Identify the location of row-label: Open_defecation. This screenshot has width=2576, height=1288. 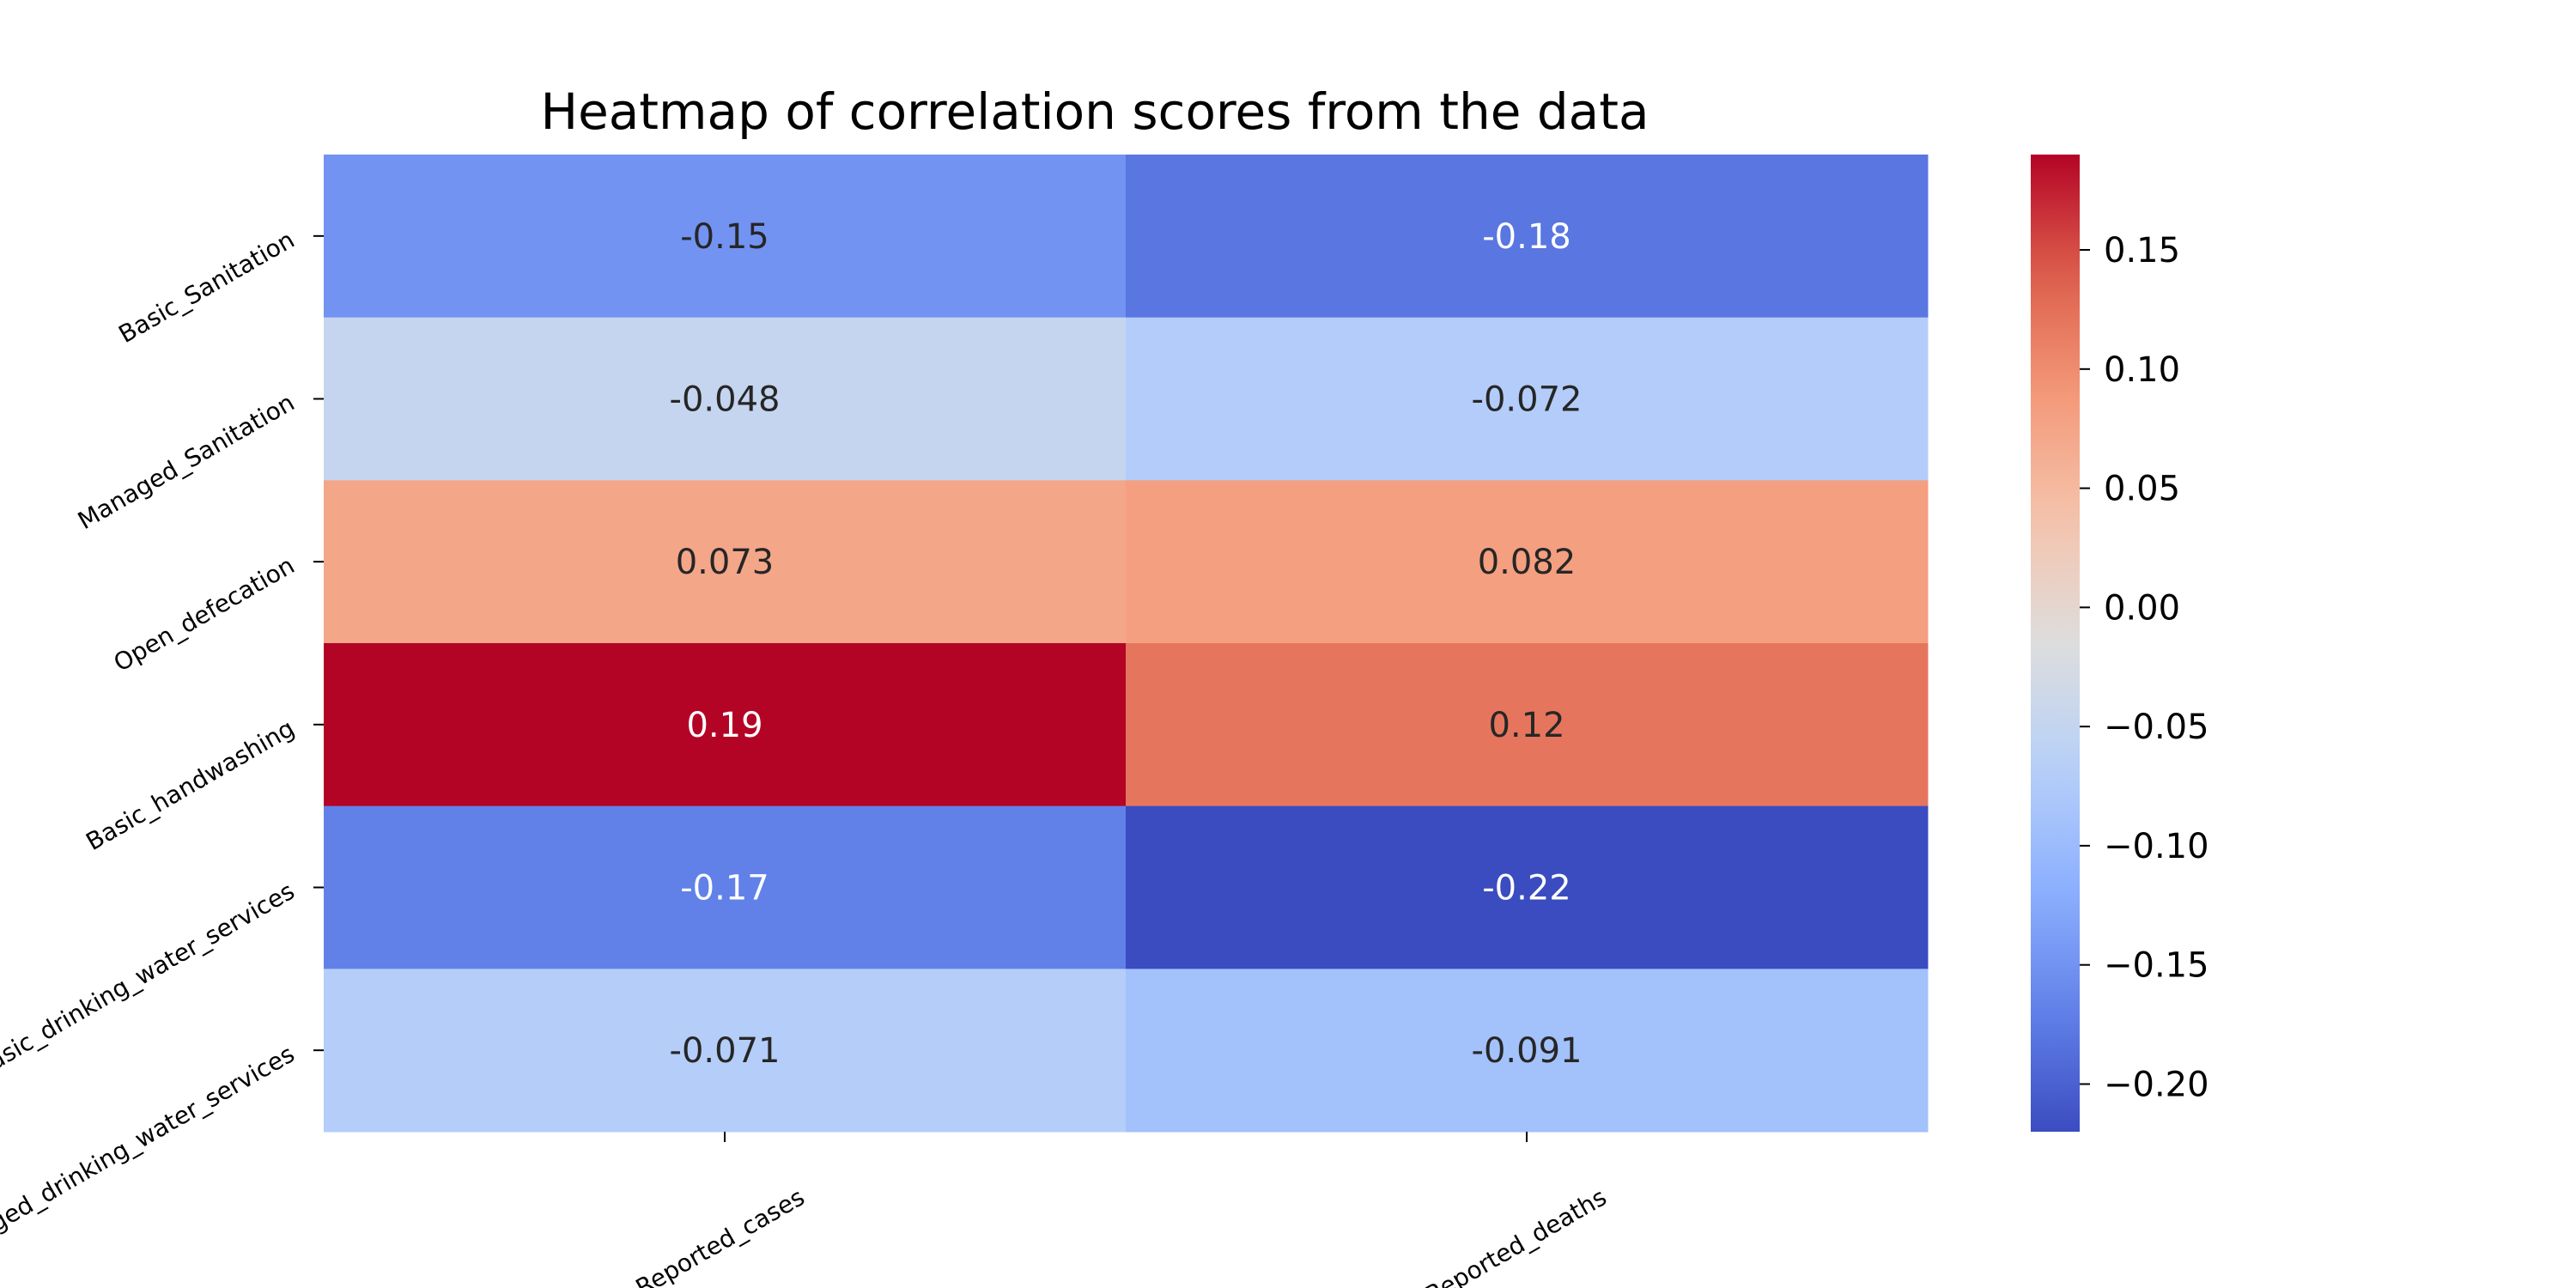
(204, 614).